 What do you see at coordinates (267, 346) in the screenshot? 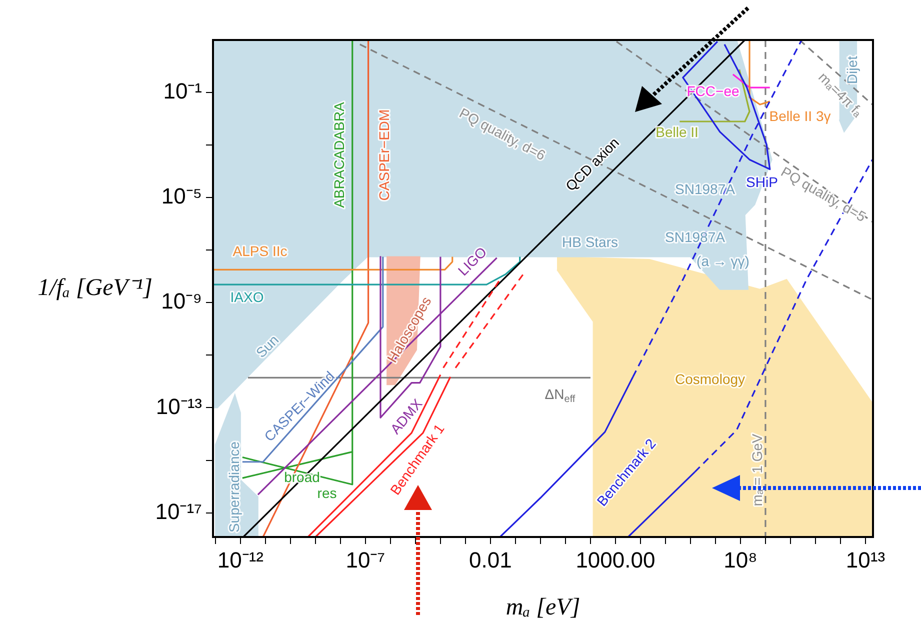
I see `annotation: Sun` at bounding box center [267, 346].